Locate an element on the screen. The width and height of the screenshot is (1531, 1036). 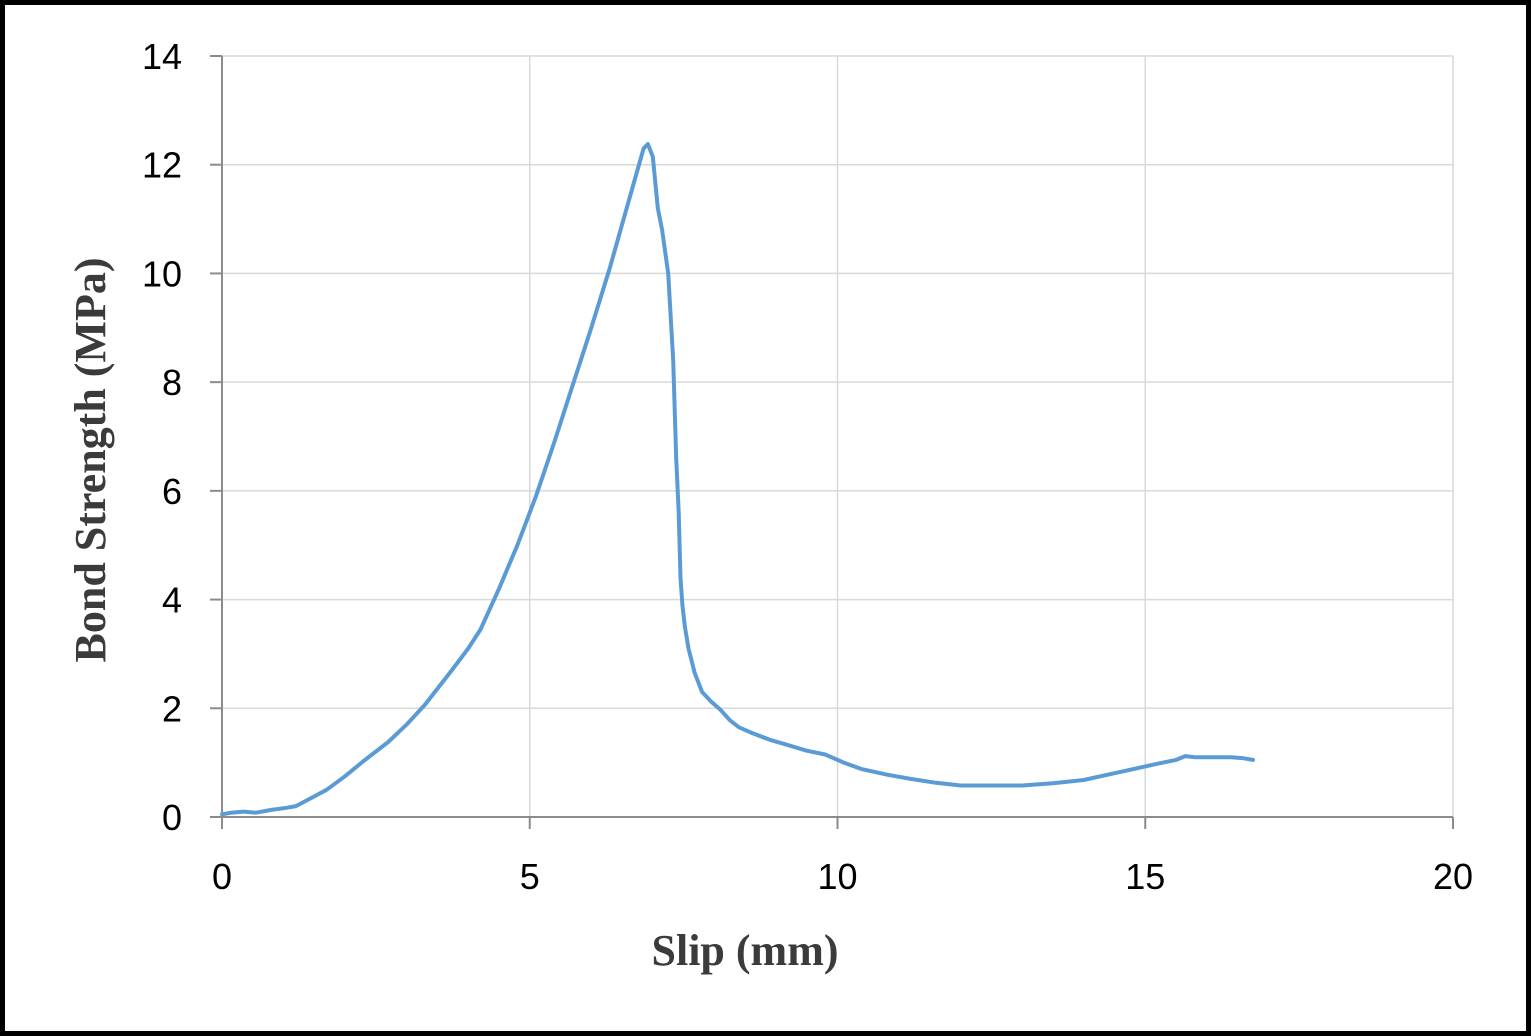
y-axis-title: Bond Strength (MPa) is located at coordinates (90, 460).